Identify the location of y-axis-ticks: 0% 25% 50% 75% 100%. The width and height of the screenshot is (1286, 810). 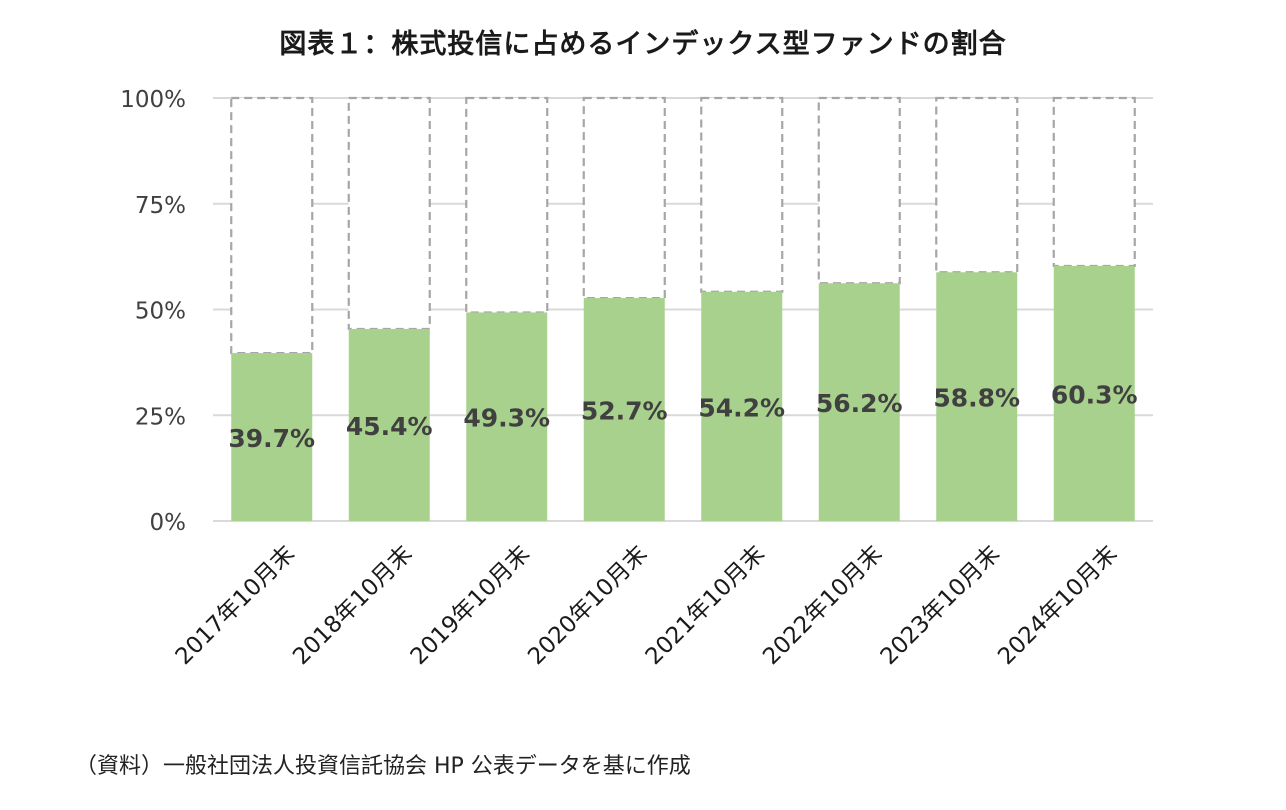
(153, 311).